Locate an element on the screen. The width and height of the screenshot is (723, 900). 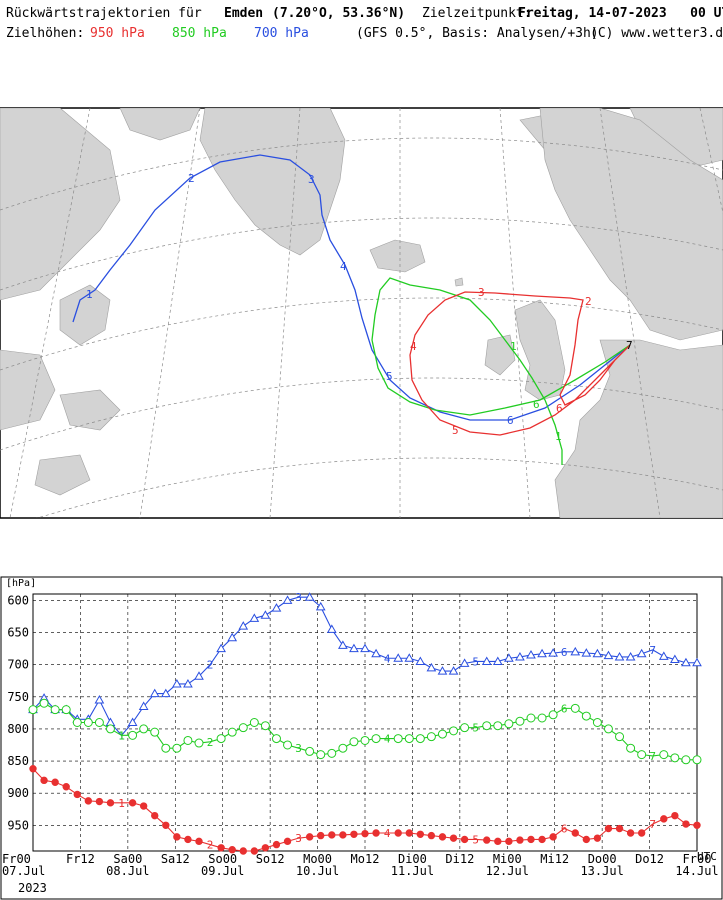
x-tick-label: Fr12 is located at coordinates (80, 859).